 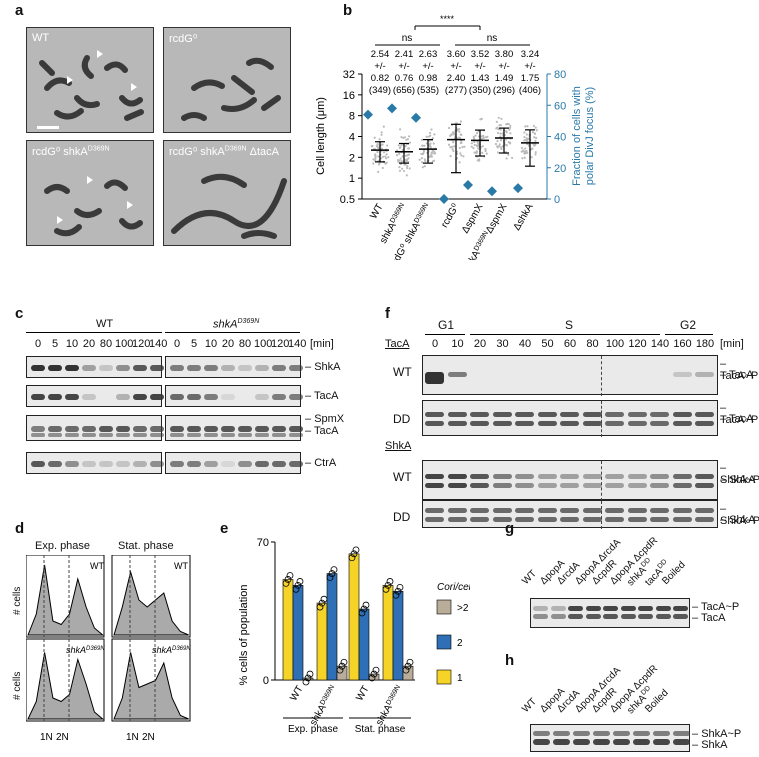 What do you see at coordinates (146, 546) in the screenshot?
I see `d-stat-title: Stat. phase` at bounding box center [146, 546].